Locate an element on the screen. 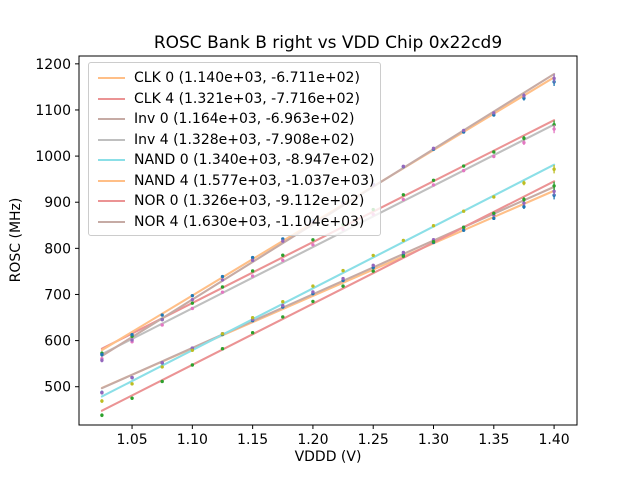  legend-label: CLK 0 (1.140e+03, -6.711e+02) is located at coordinates (247, 78).